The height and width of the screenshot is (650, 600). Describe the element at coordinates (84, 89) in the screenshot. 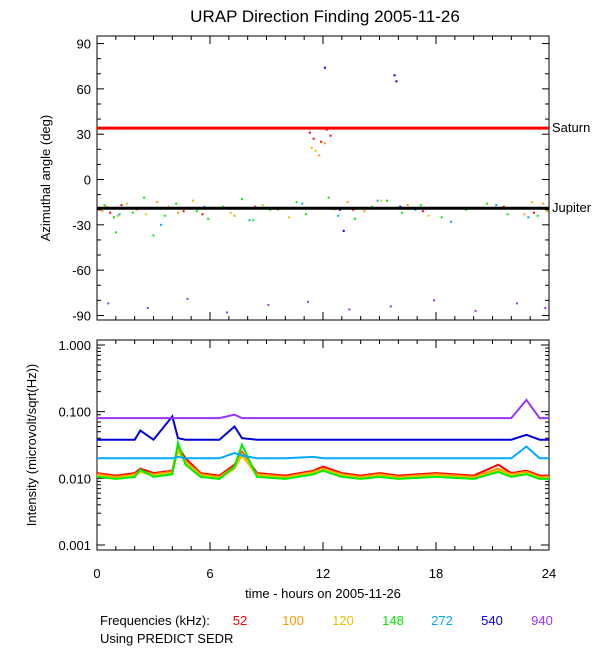

I see `y-tick-label: 60` at that location.